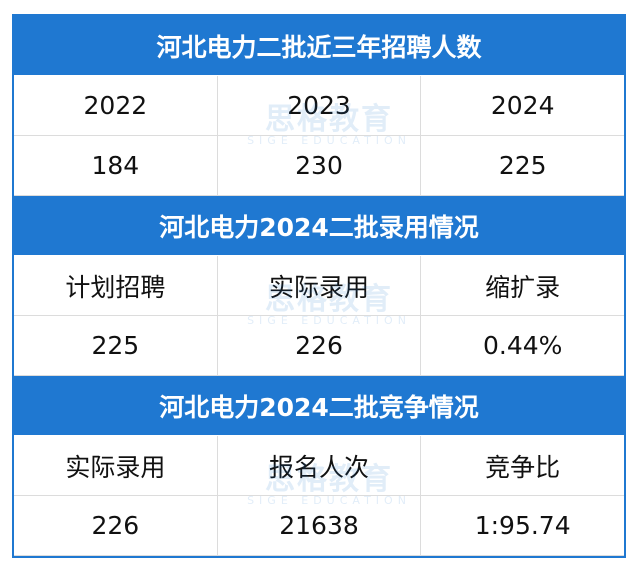 The height and width of the screenshot is (572, 638). Describe the element at coordinates (523, 287) in the screenshot. I see `table-cell: 缩扩录` at that location.